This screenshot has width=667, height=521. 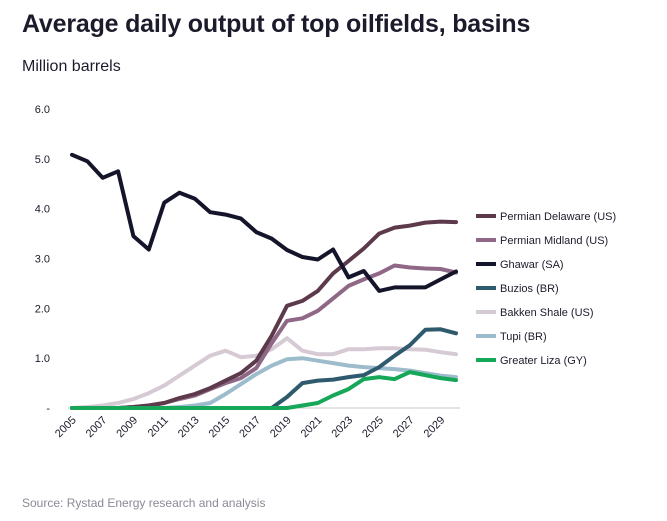 I want to click on x-tick-label: 2021, so click(x=312, y=427).